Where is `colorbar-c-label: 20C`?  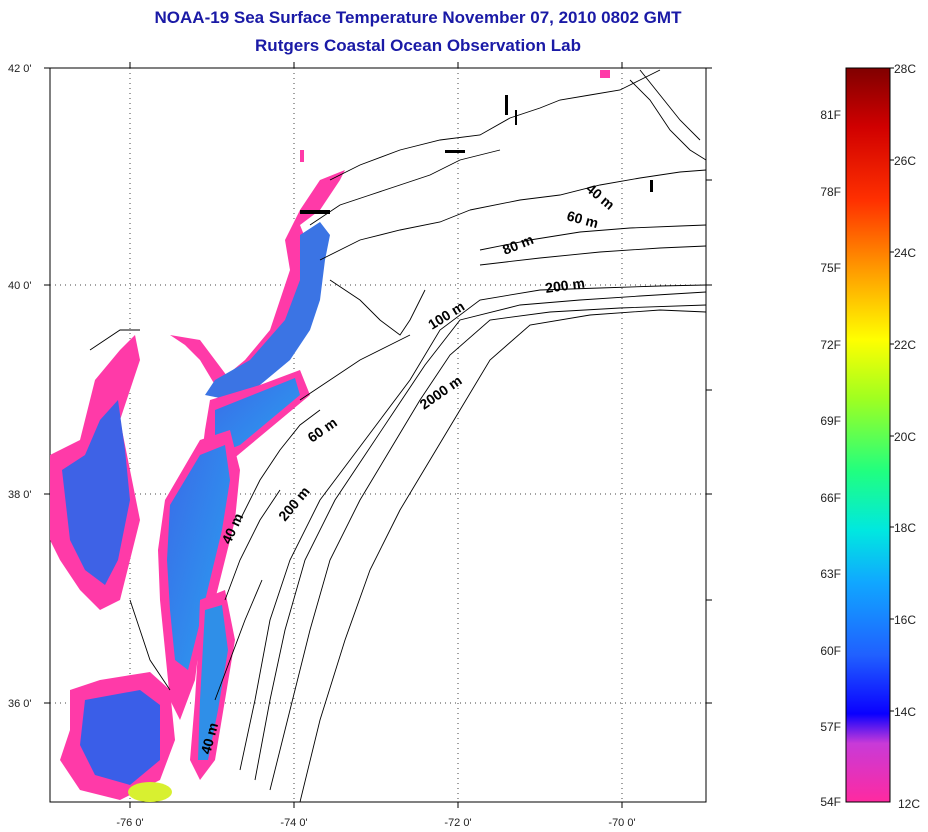
colorbar-c-label: 20C is located at coordinates (905, 437).